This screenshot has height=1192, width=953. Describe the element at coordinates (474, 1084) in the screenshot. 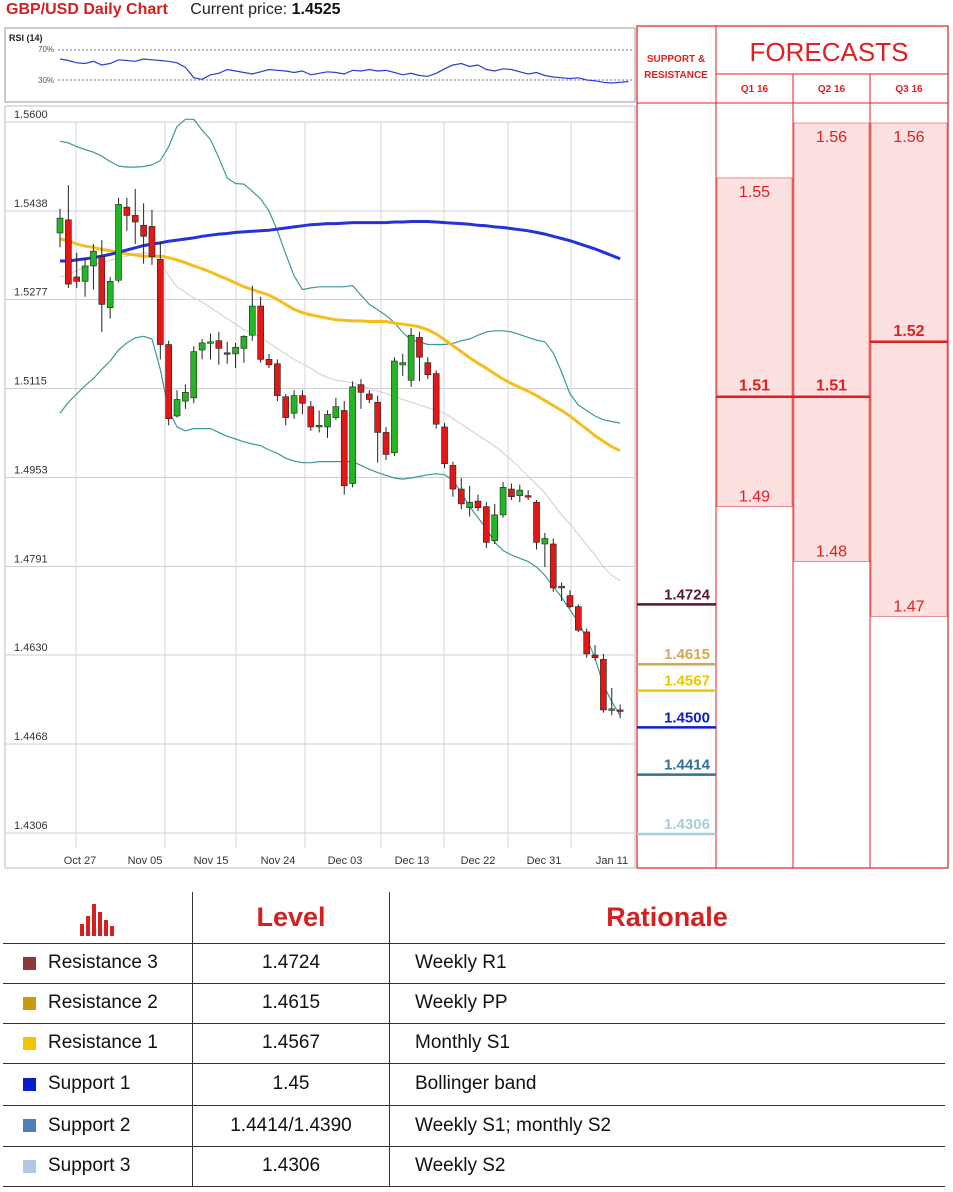

I see `table-row: Support 1 1.45 Bollinger band` at that location.